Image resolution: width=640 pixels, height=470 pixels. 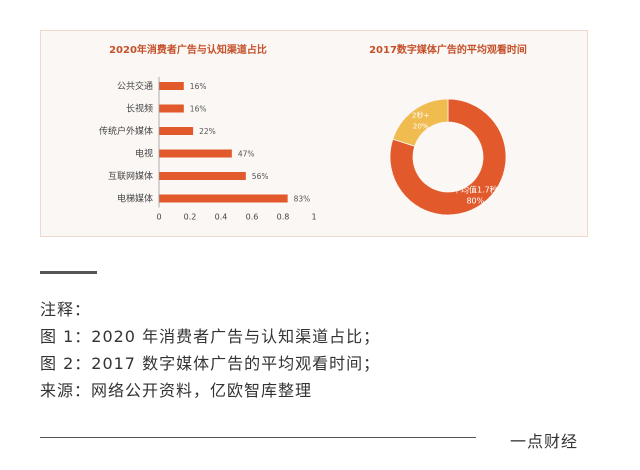 What do you see at coordinates (207, 131) in the screenshot?
I see `bar-value-label: 22%` at bounding box center [207, 131].